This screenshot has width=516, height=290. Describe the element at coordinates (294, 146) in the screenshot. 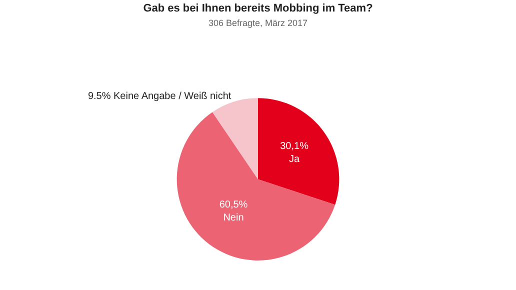

I see `data-label: 30,1%` at that location.